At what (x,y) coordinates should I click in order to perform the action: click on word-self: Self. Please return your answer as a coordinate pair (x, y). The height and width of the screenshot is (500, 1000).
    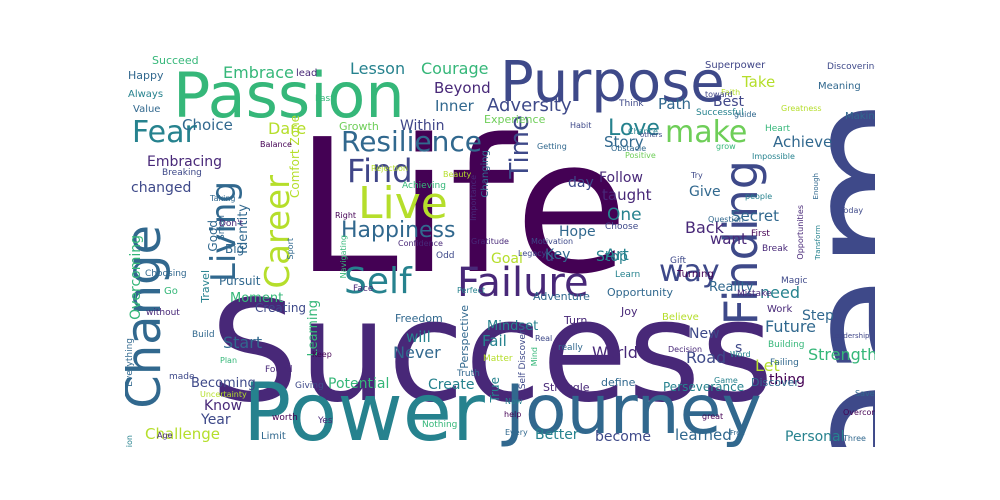
    Looking at the image, I should click on (378, 281).